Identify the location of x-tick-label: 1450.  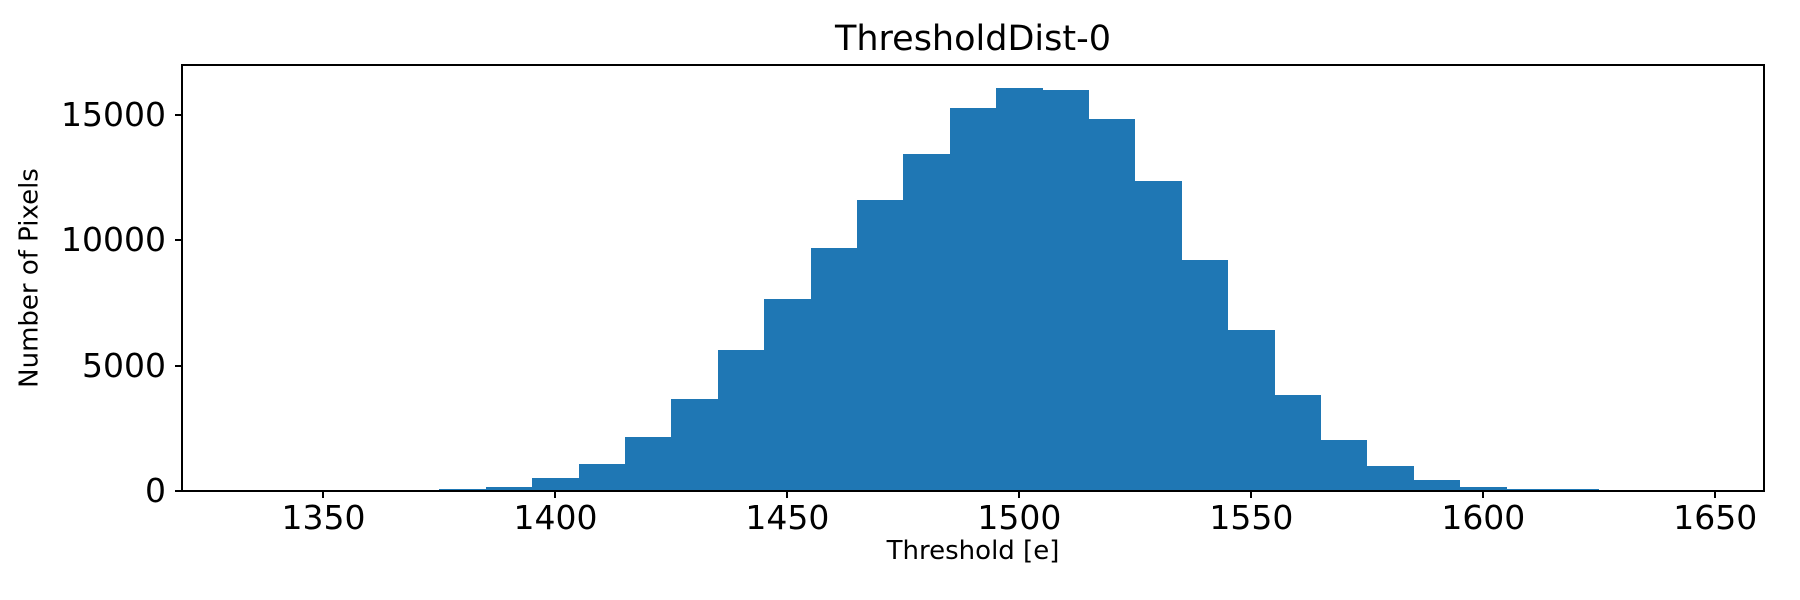
(787, 517).